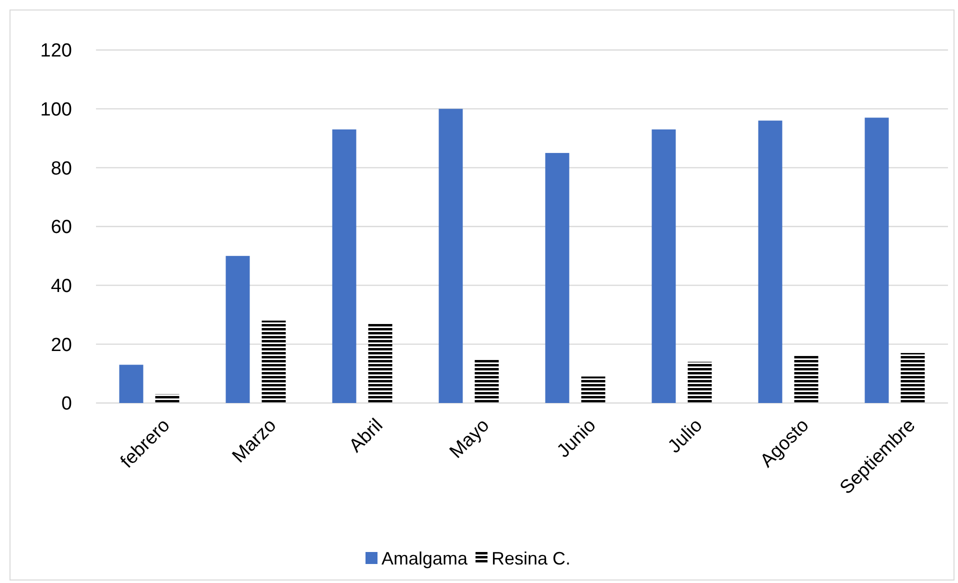  Describe the element at coordinates (61, 169) in the screenshot. I see `y-tick-label: 80` at that location.